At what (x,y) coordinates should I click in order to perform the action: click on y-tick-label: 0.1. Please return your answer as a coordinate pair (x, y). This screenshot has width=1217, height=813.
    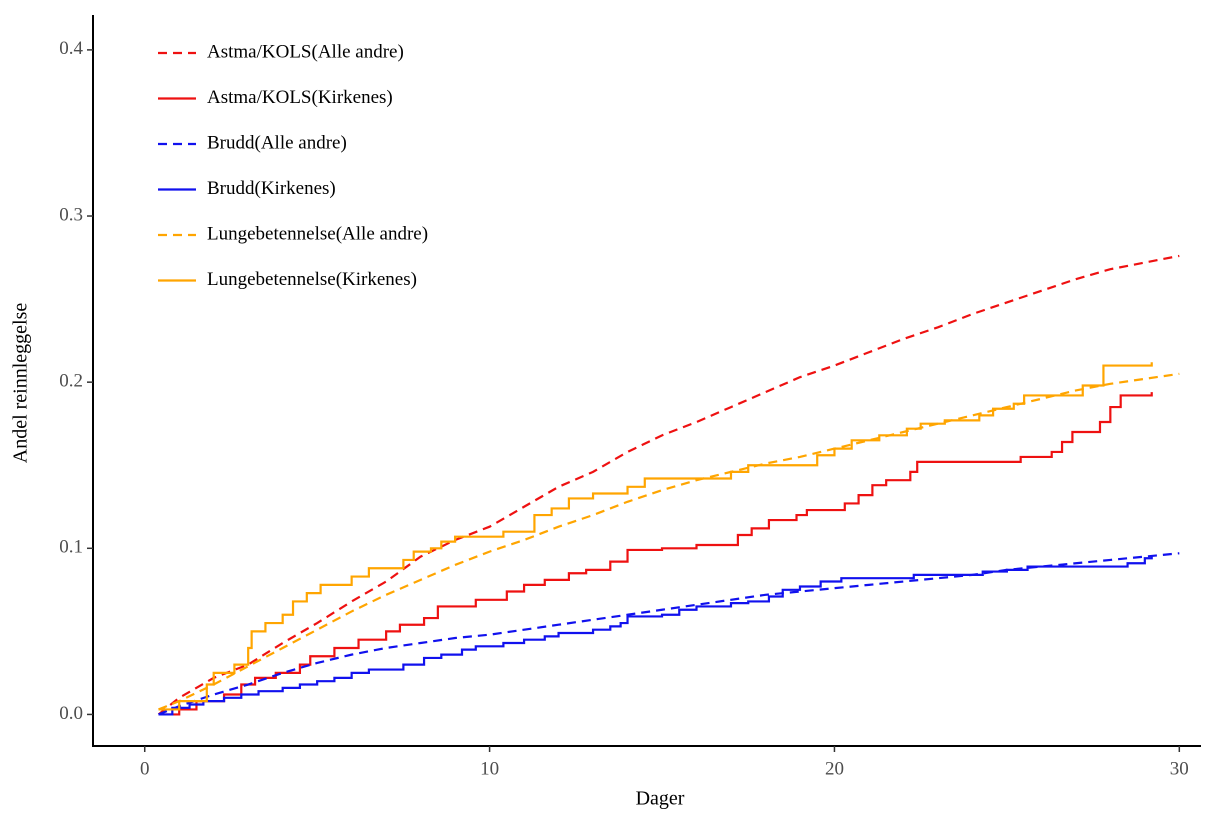
    Looking at the image, I should click on (71, 547).